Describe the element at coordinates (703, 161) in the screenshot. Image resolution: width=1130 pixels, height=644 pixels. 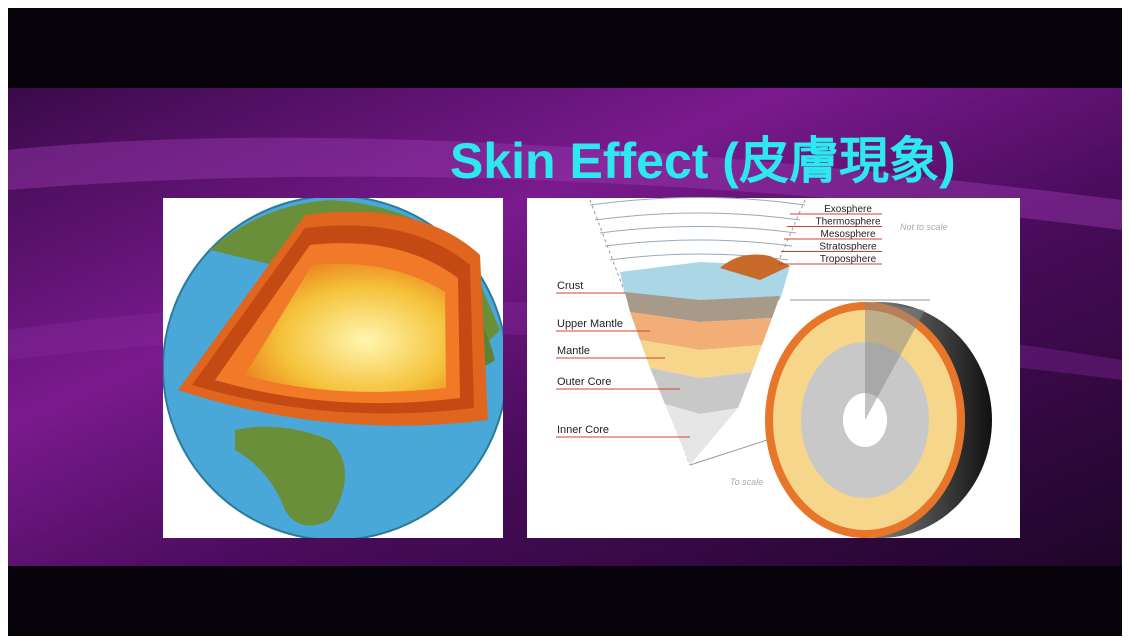
I see `slide-title: Skin Effect (皮膚現象)` at that location.